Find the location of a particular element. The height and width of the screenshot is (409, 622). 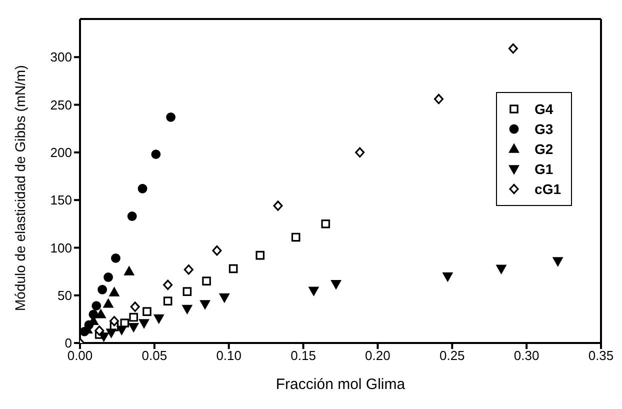

y-tick-label: 50 is located at coordinates (65, 295).